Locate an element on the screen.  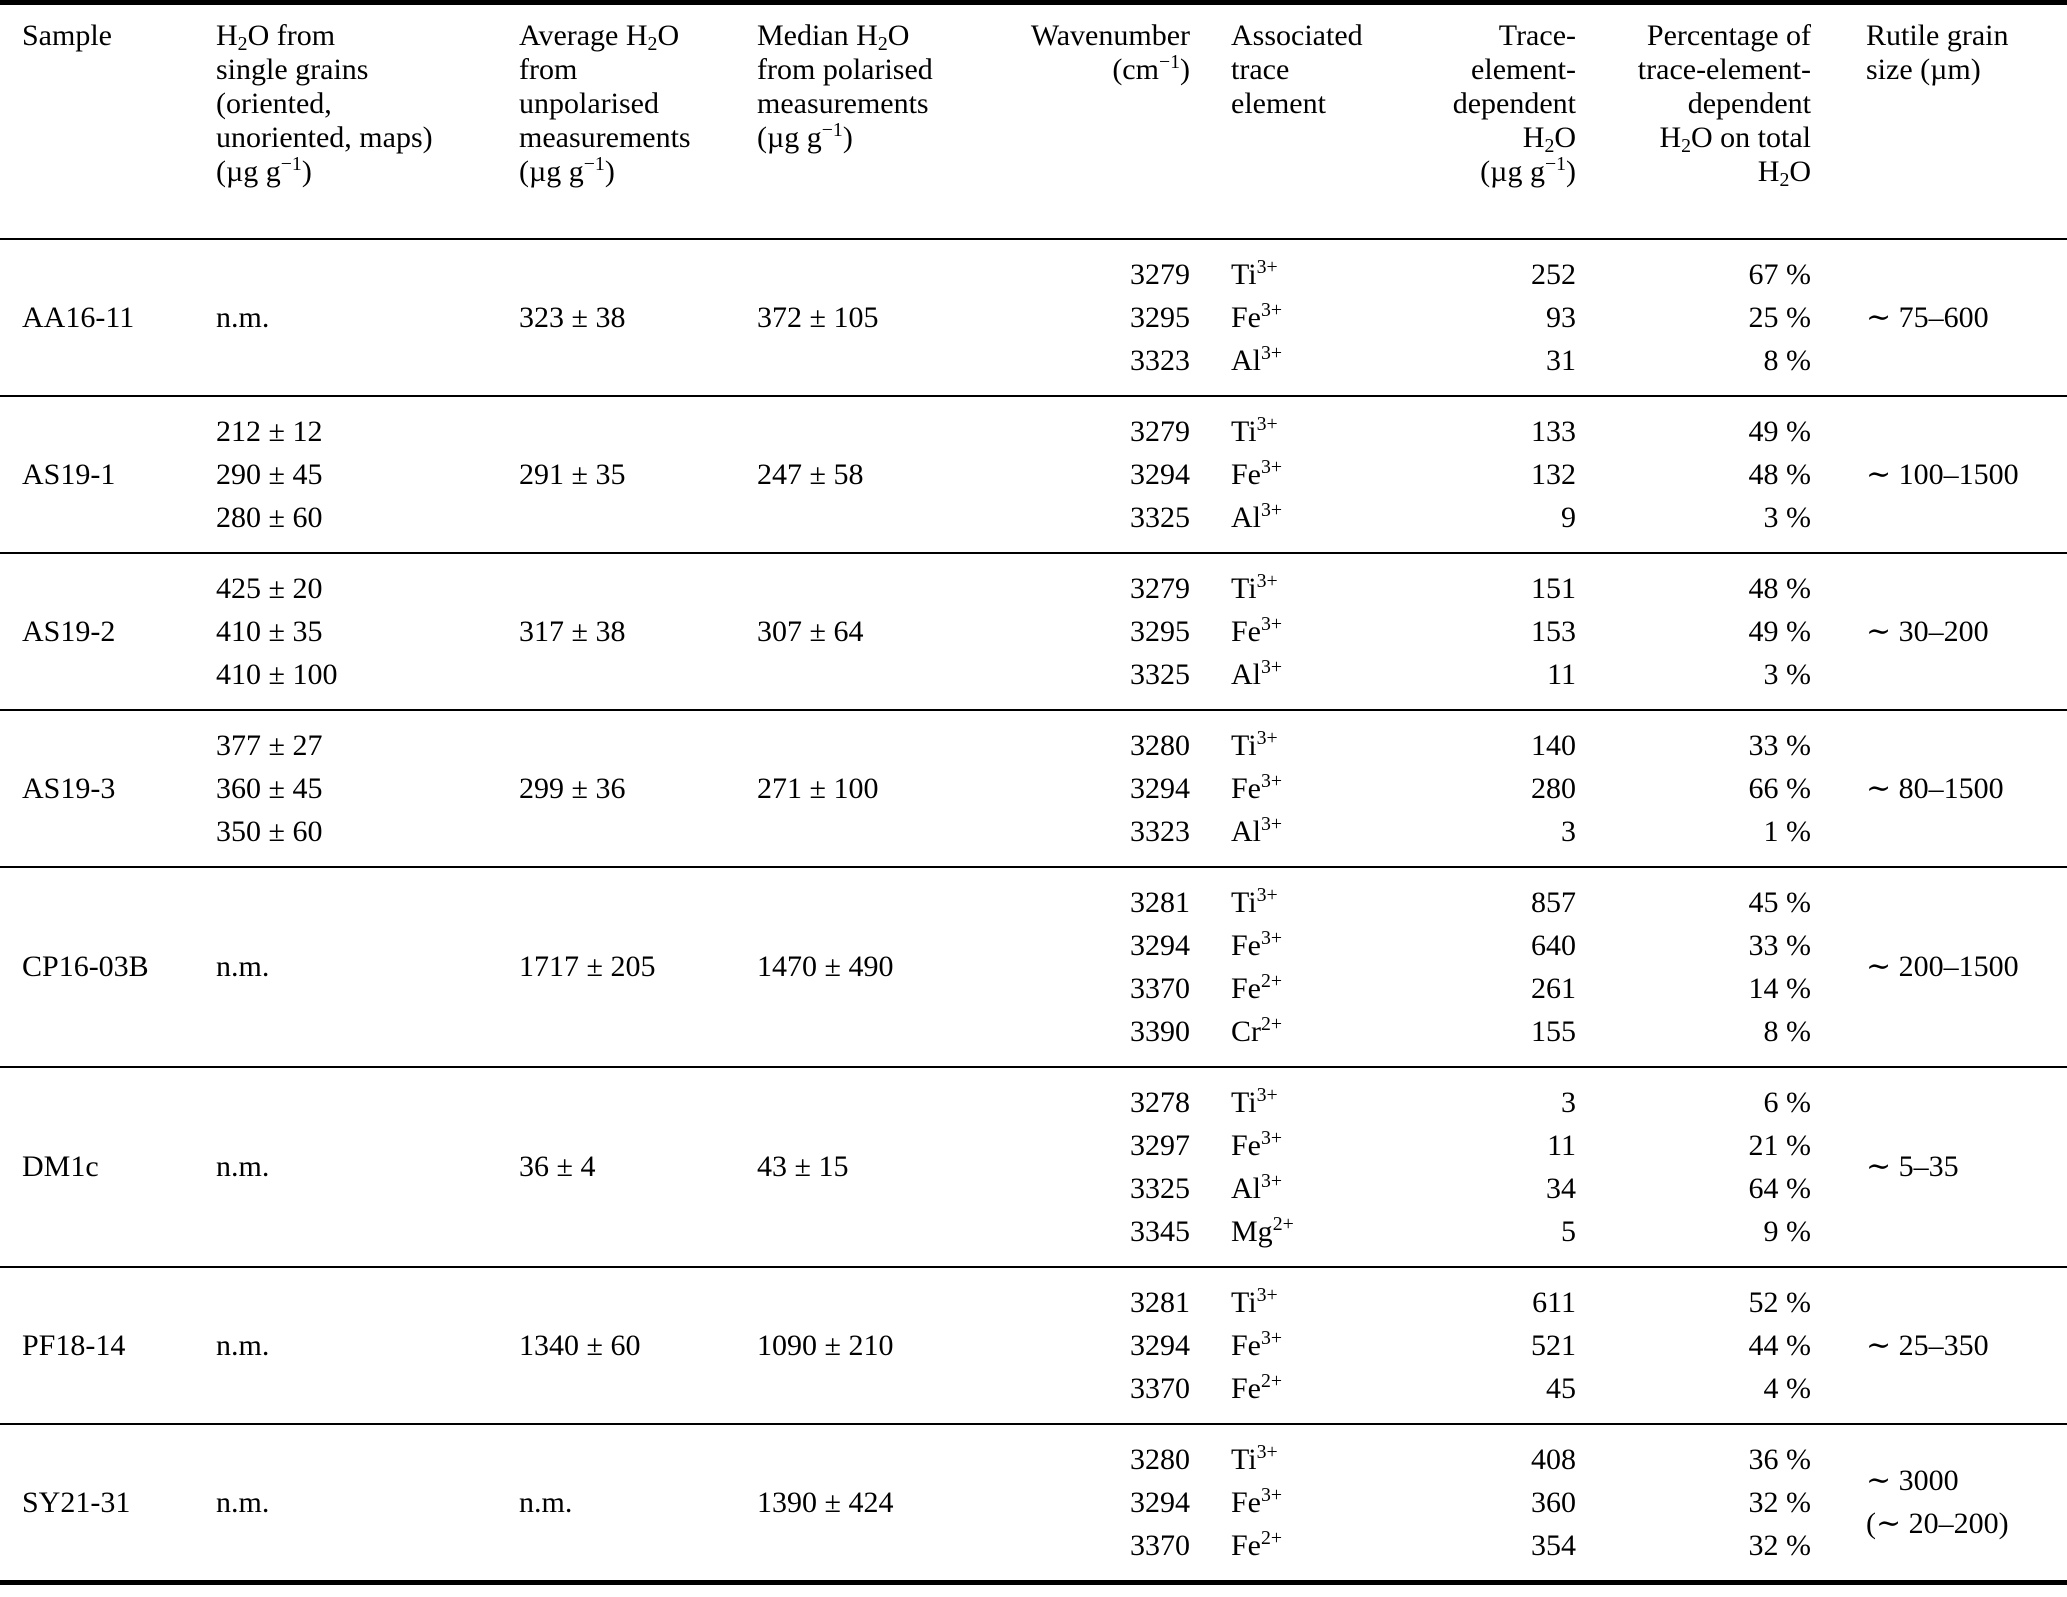
grain-size-value: ∼ 30–200 is located at coordinates (1927, 631).